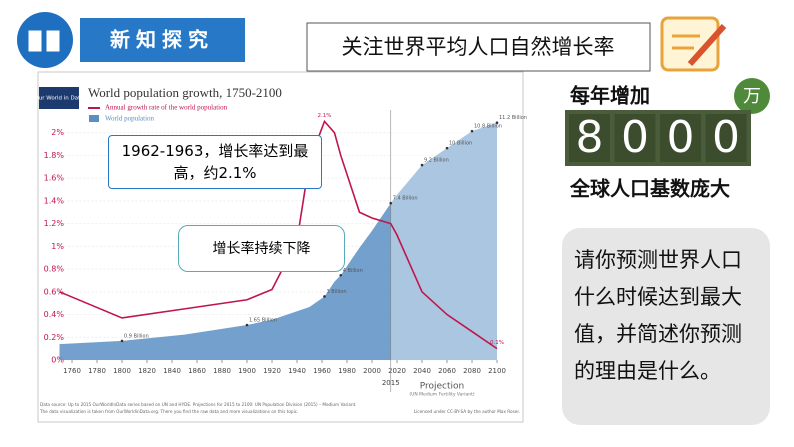 The image size is (794, 447). Describe the element at coordinates (442, 395) in the screenshot. I see `projection-note: (UN Medium Fertility Variant)` at that location.